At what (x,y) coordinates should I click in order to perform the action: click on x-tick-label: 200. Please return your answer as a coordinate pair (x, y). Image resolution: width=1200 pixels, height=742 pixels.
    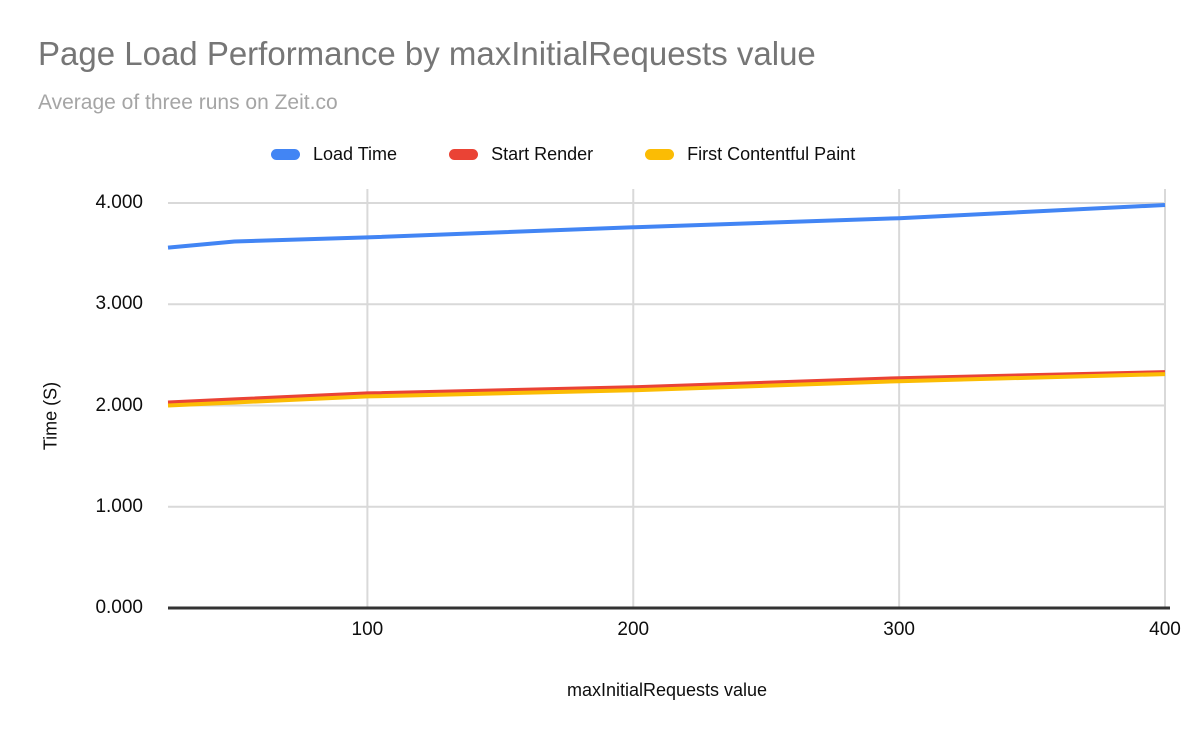
    Looking at the image, I should click on (633, 629).